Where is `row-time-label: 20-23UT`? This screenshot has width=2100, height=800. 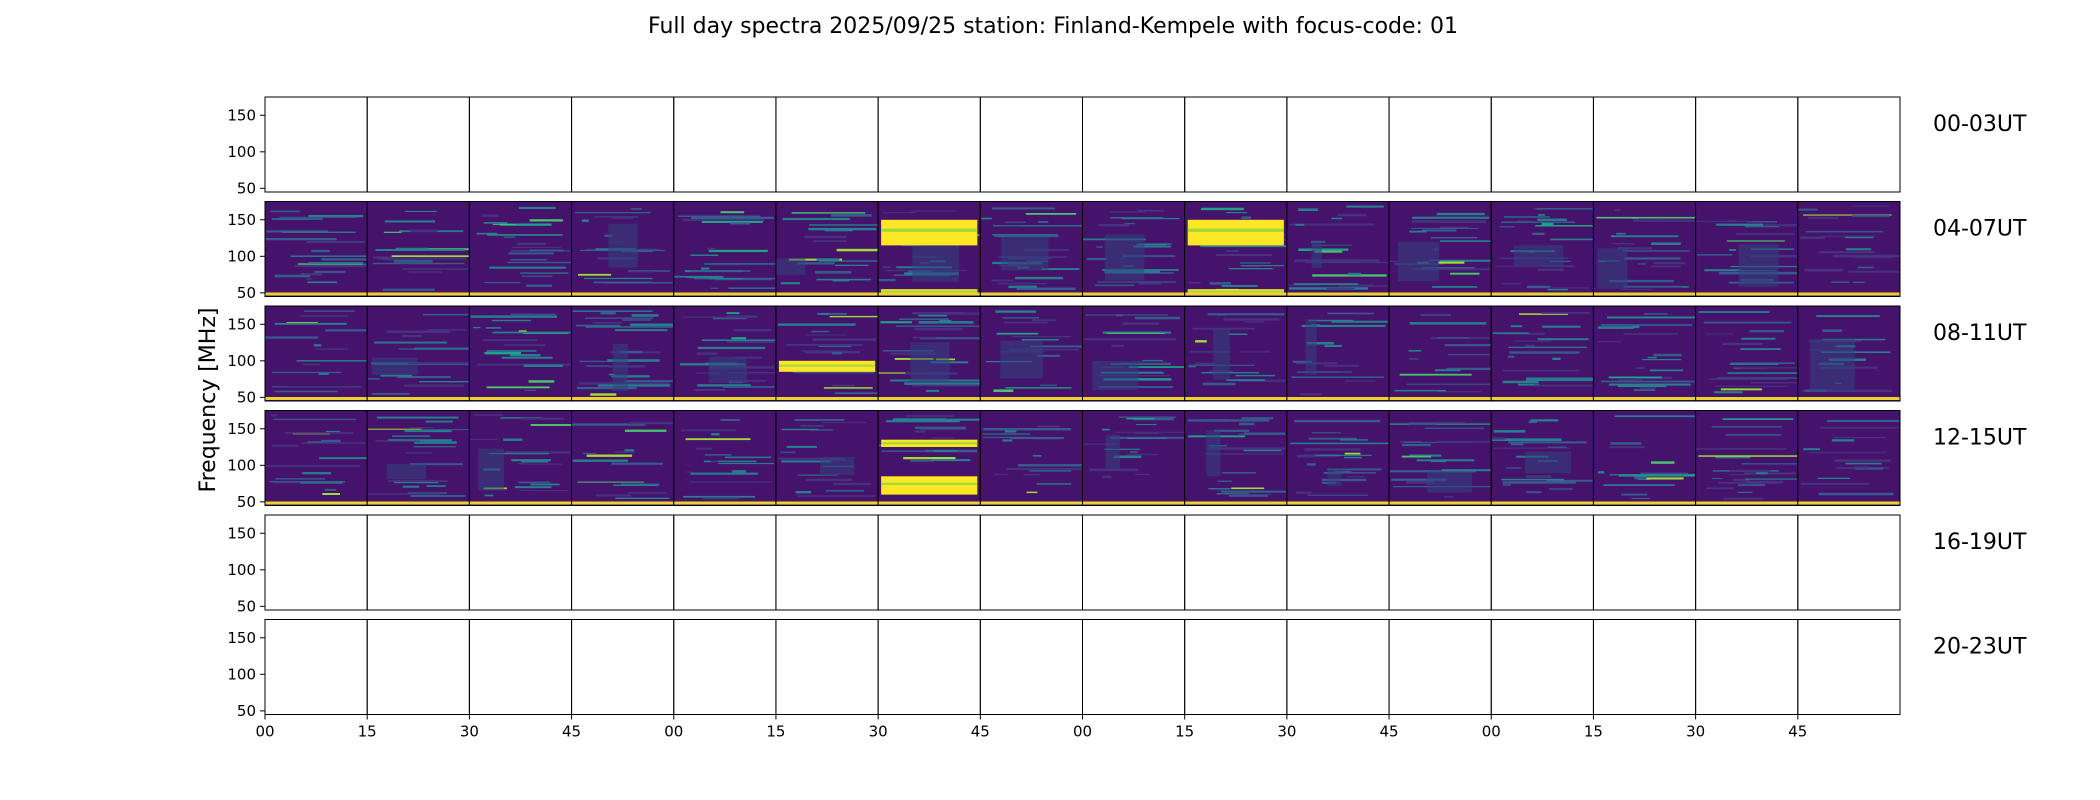
row-time-label: 20-23UT is located at coordinates (1980, 647).